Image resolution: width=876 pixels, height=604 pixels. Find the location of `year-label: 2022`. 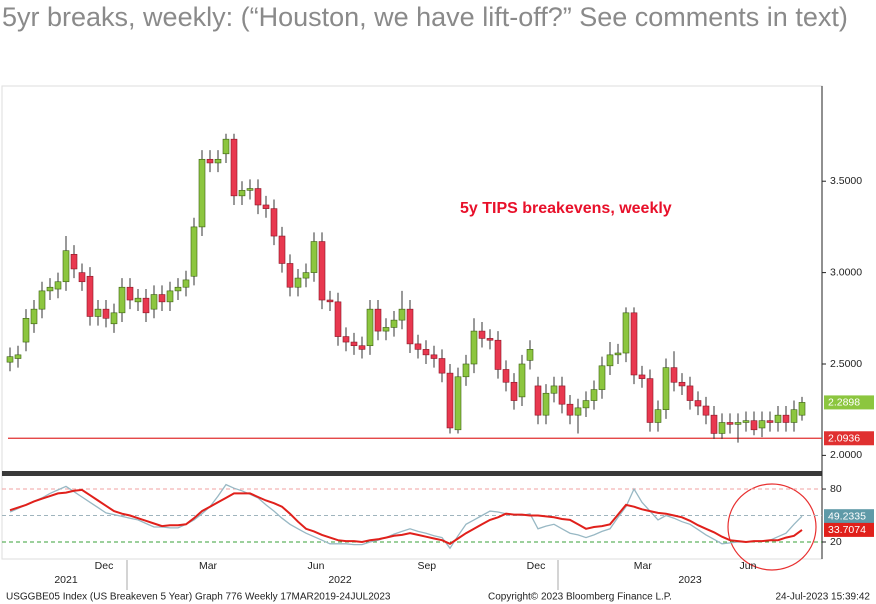

year-label: 2022 is located at coordinates (340, 580).